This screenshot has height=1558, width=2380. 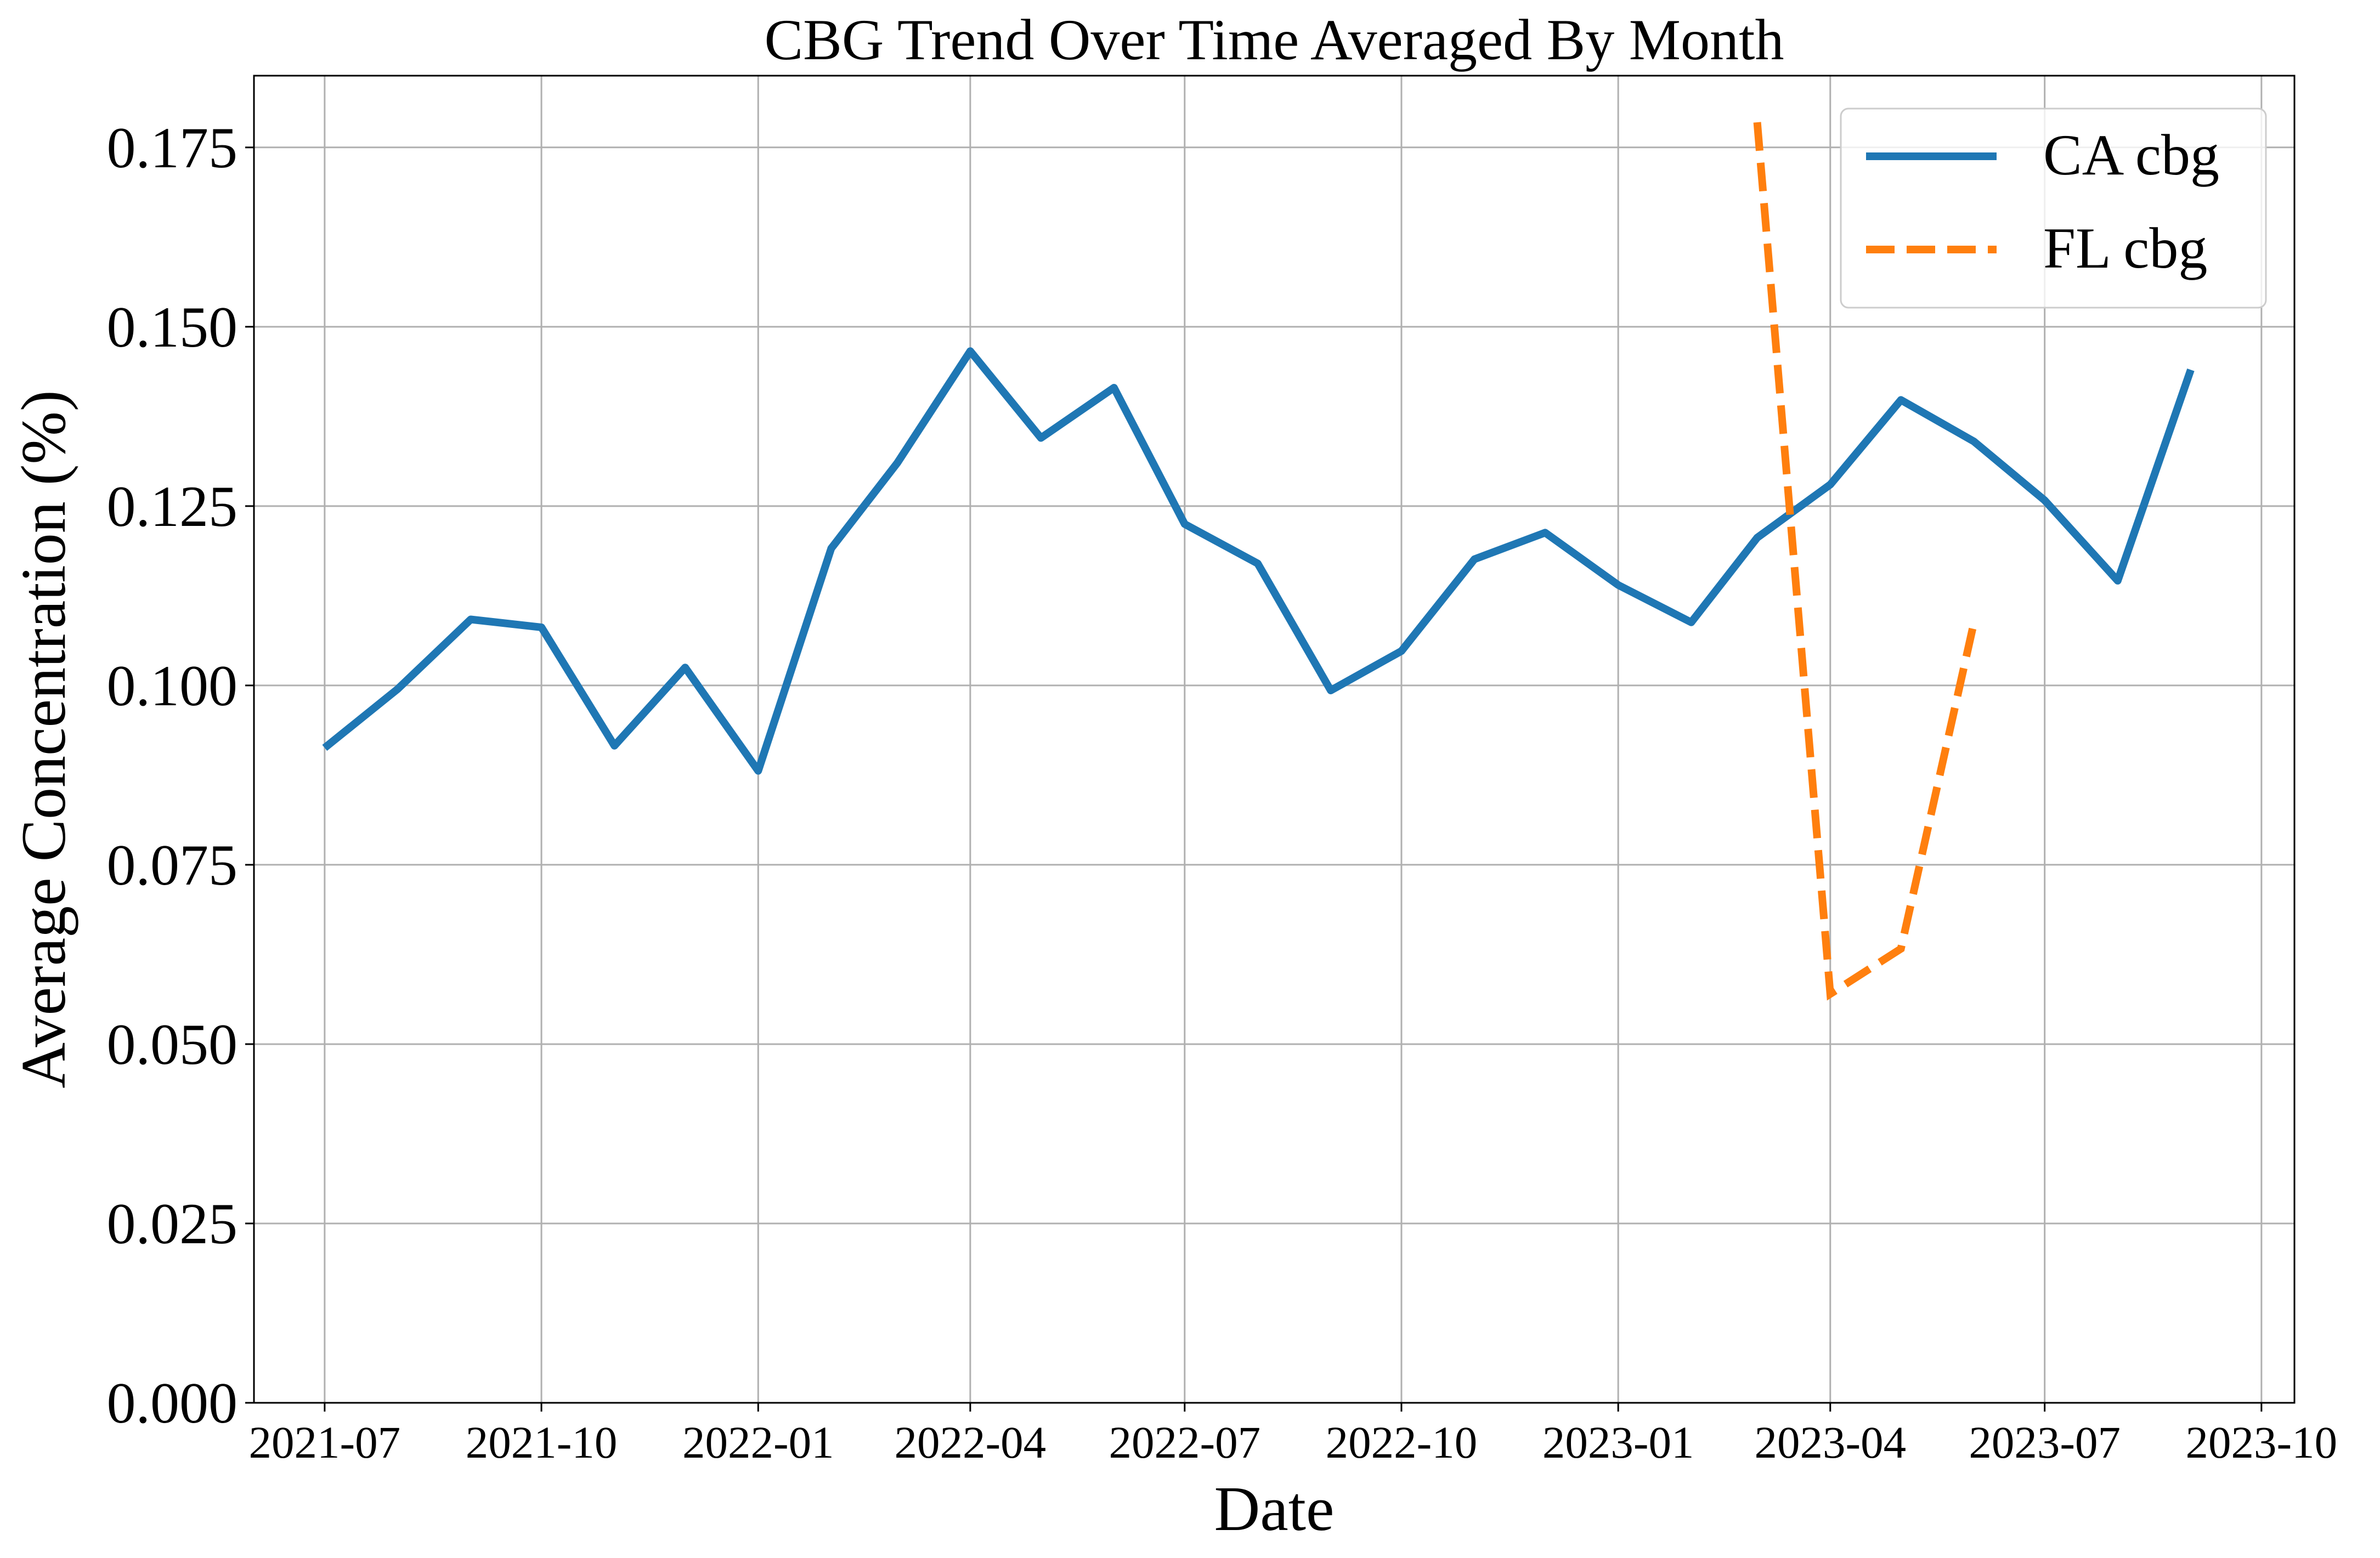 What do you see at coordinates (2053, 208) in the screenshot?
I see `legend: CA cbg FL cbg` at bounding box center [2053, 208].